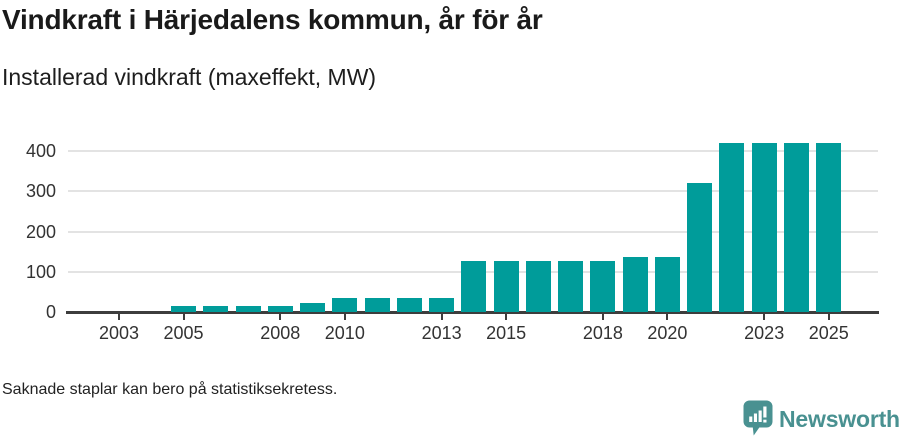 The width and height of the screenshot is (900, 439). What do you see at coordinates (764, 333) in the screenshot?
I see `x-tick-label: 2023` at bounding box center [764, 333].